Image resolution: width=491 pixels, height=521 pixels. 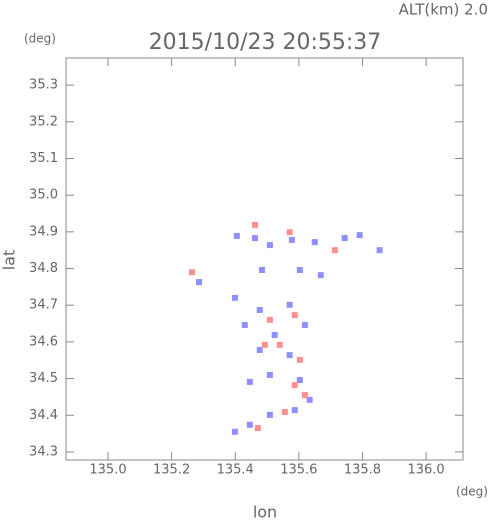 What do you see at coordinates (298, 470) in the screenshot?
I see `x-tick-label: 135.6` at bounding box center [298, 470].